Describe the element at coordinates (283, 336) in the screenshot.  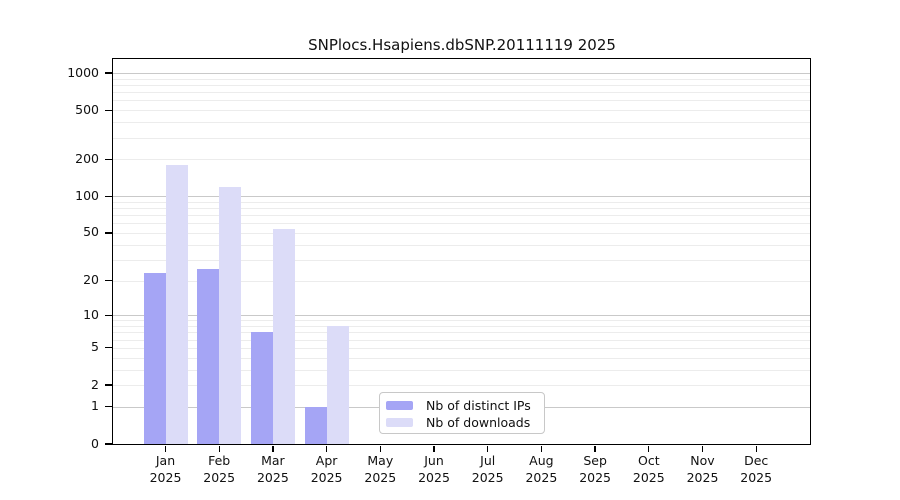
I see `bar-downloads-mar` at that location.